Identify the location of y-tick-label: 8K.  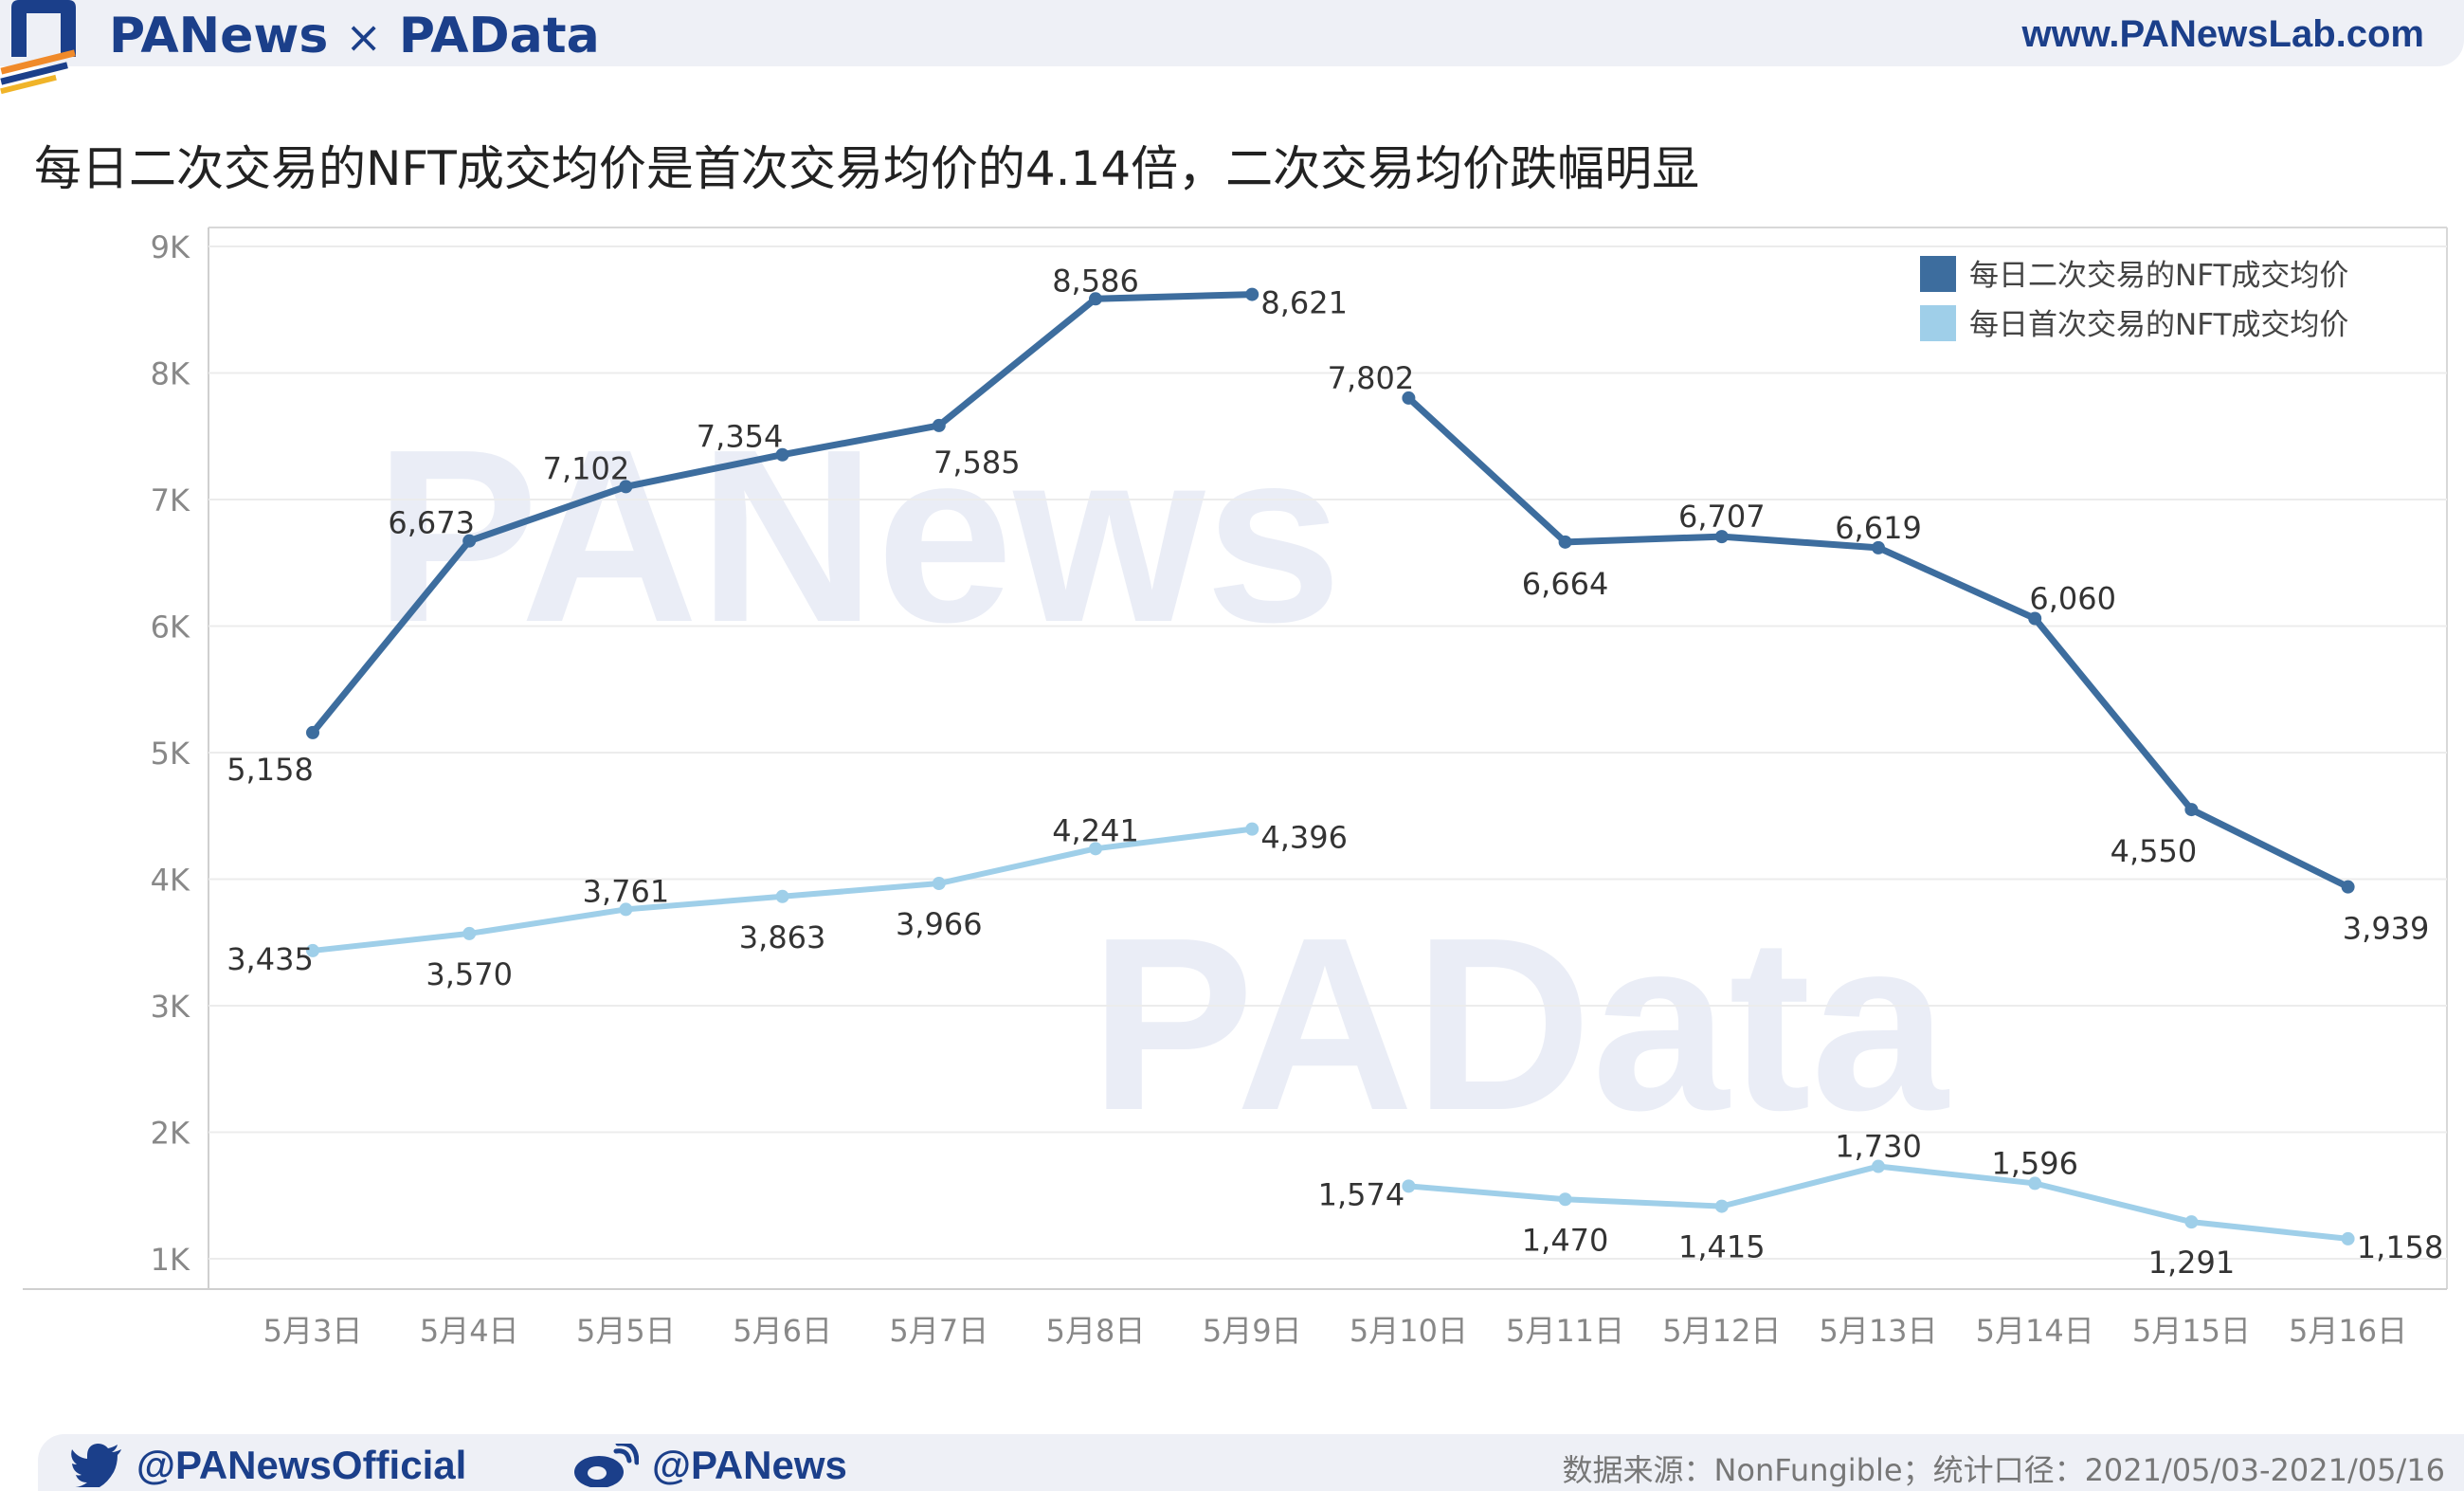
(171, 374).